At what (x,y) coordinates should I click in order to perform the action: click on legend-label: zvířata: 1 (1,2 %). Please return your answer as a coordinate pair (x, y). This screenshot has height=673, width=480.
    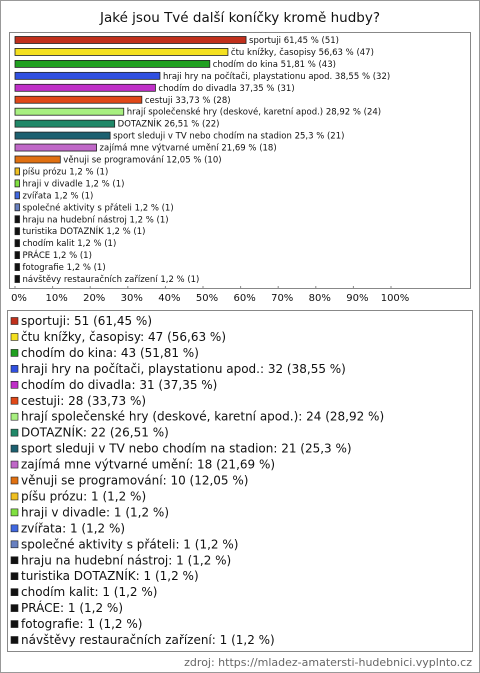
    Looking at the image, I should click on (73, 528).